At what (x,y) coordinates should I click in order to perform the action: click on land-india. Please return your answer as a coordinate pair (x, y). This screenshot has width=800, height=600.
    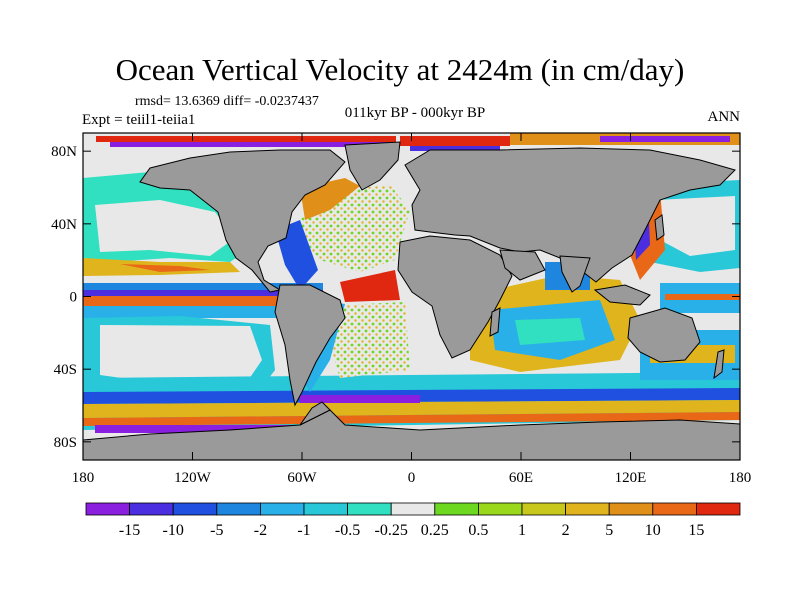
    Looking at the image, I should click on (575, 274).